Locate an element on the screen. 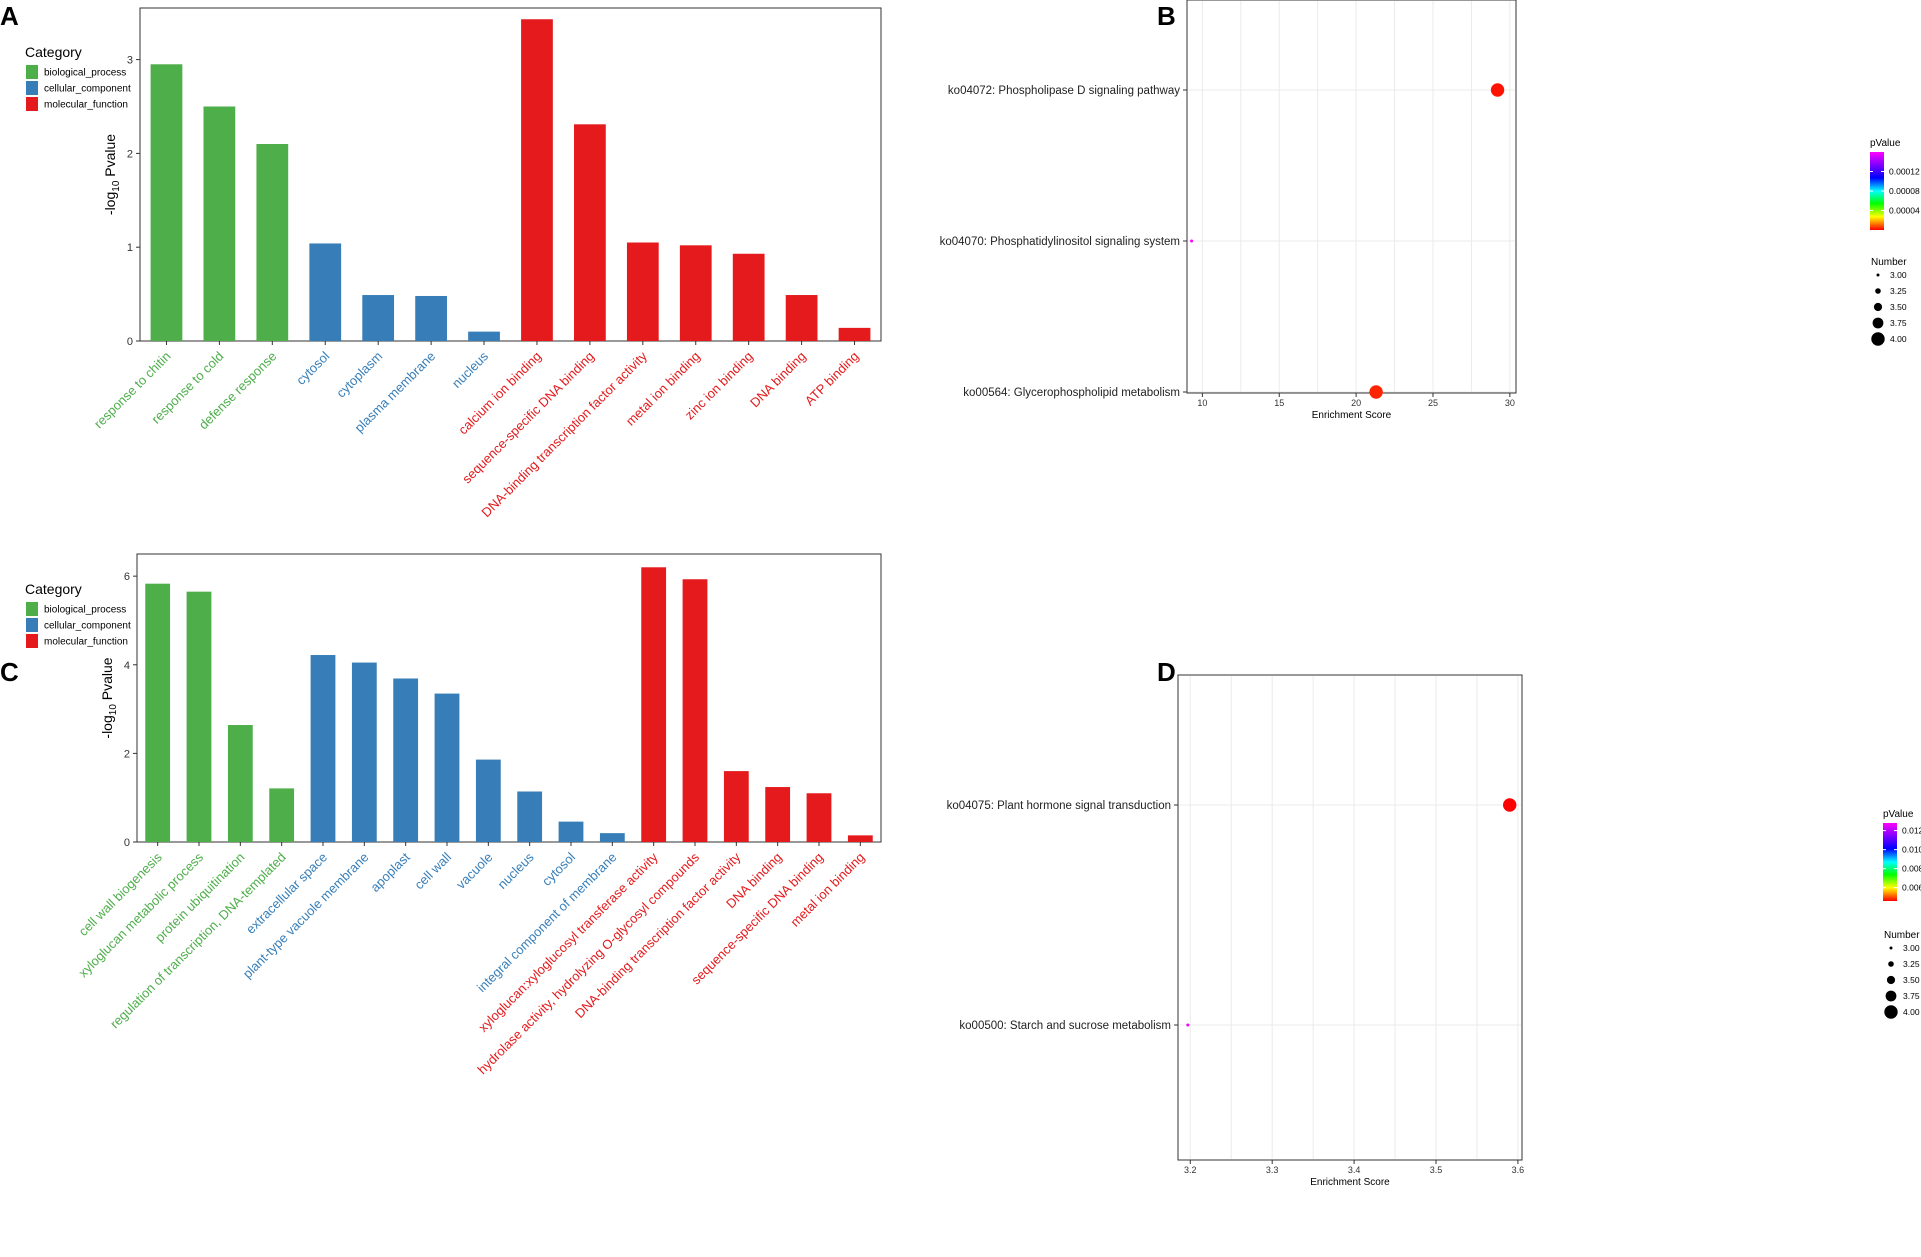 This screenshot has width=1921, height=1257. pathway-label: ko00500: Starch and sucrose metabolism is located at coordinates (1065, 1026).